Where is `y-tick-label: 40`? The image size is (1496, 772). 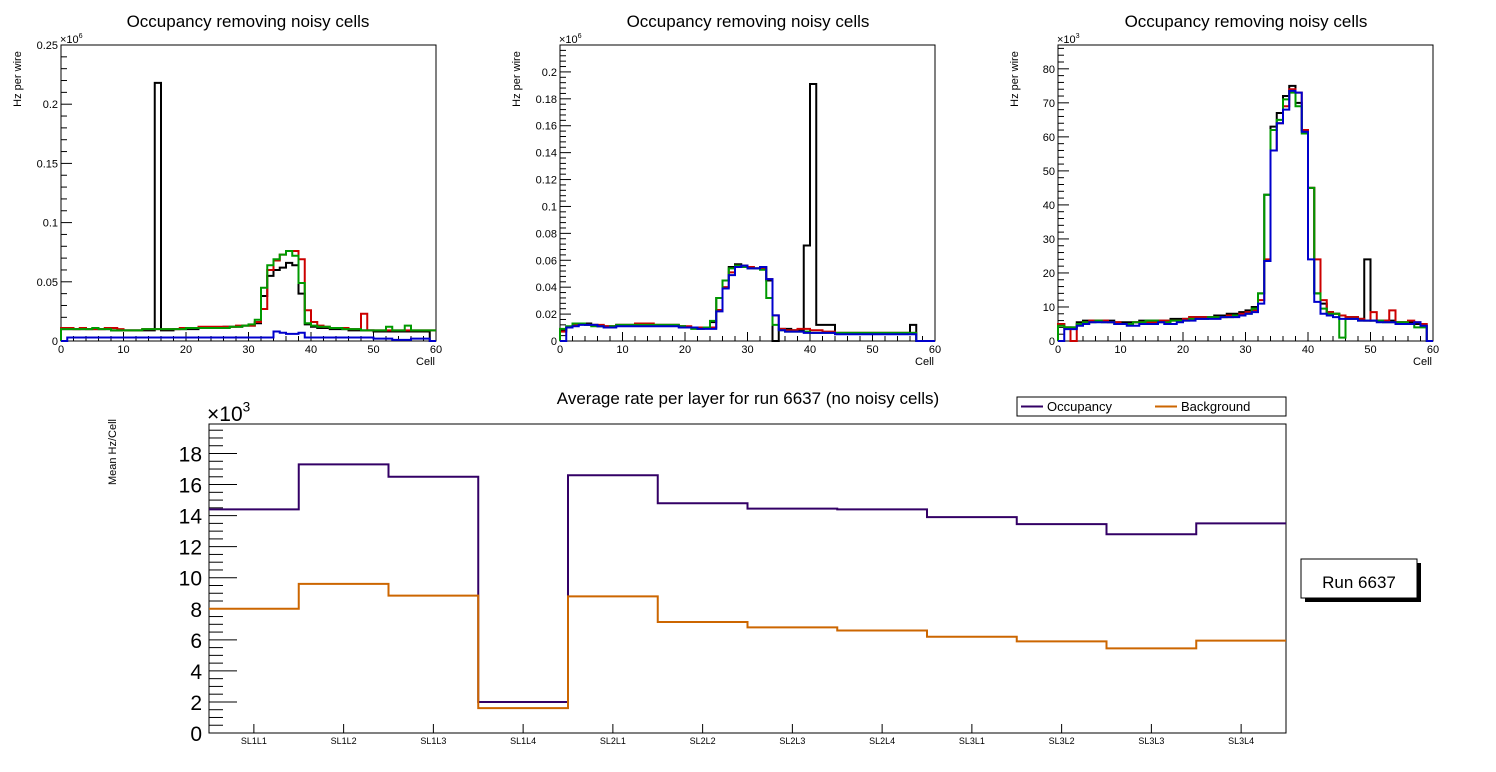
y-tick-label: 40 is located at coordinates (1049, 206).